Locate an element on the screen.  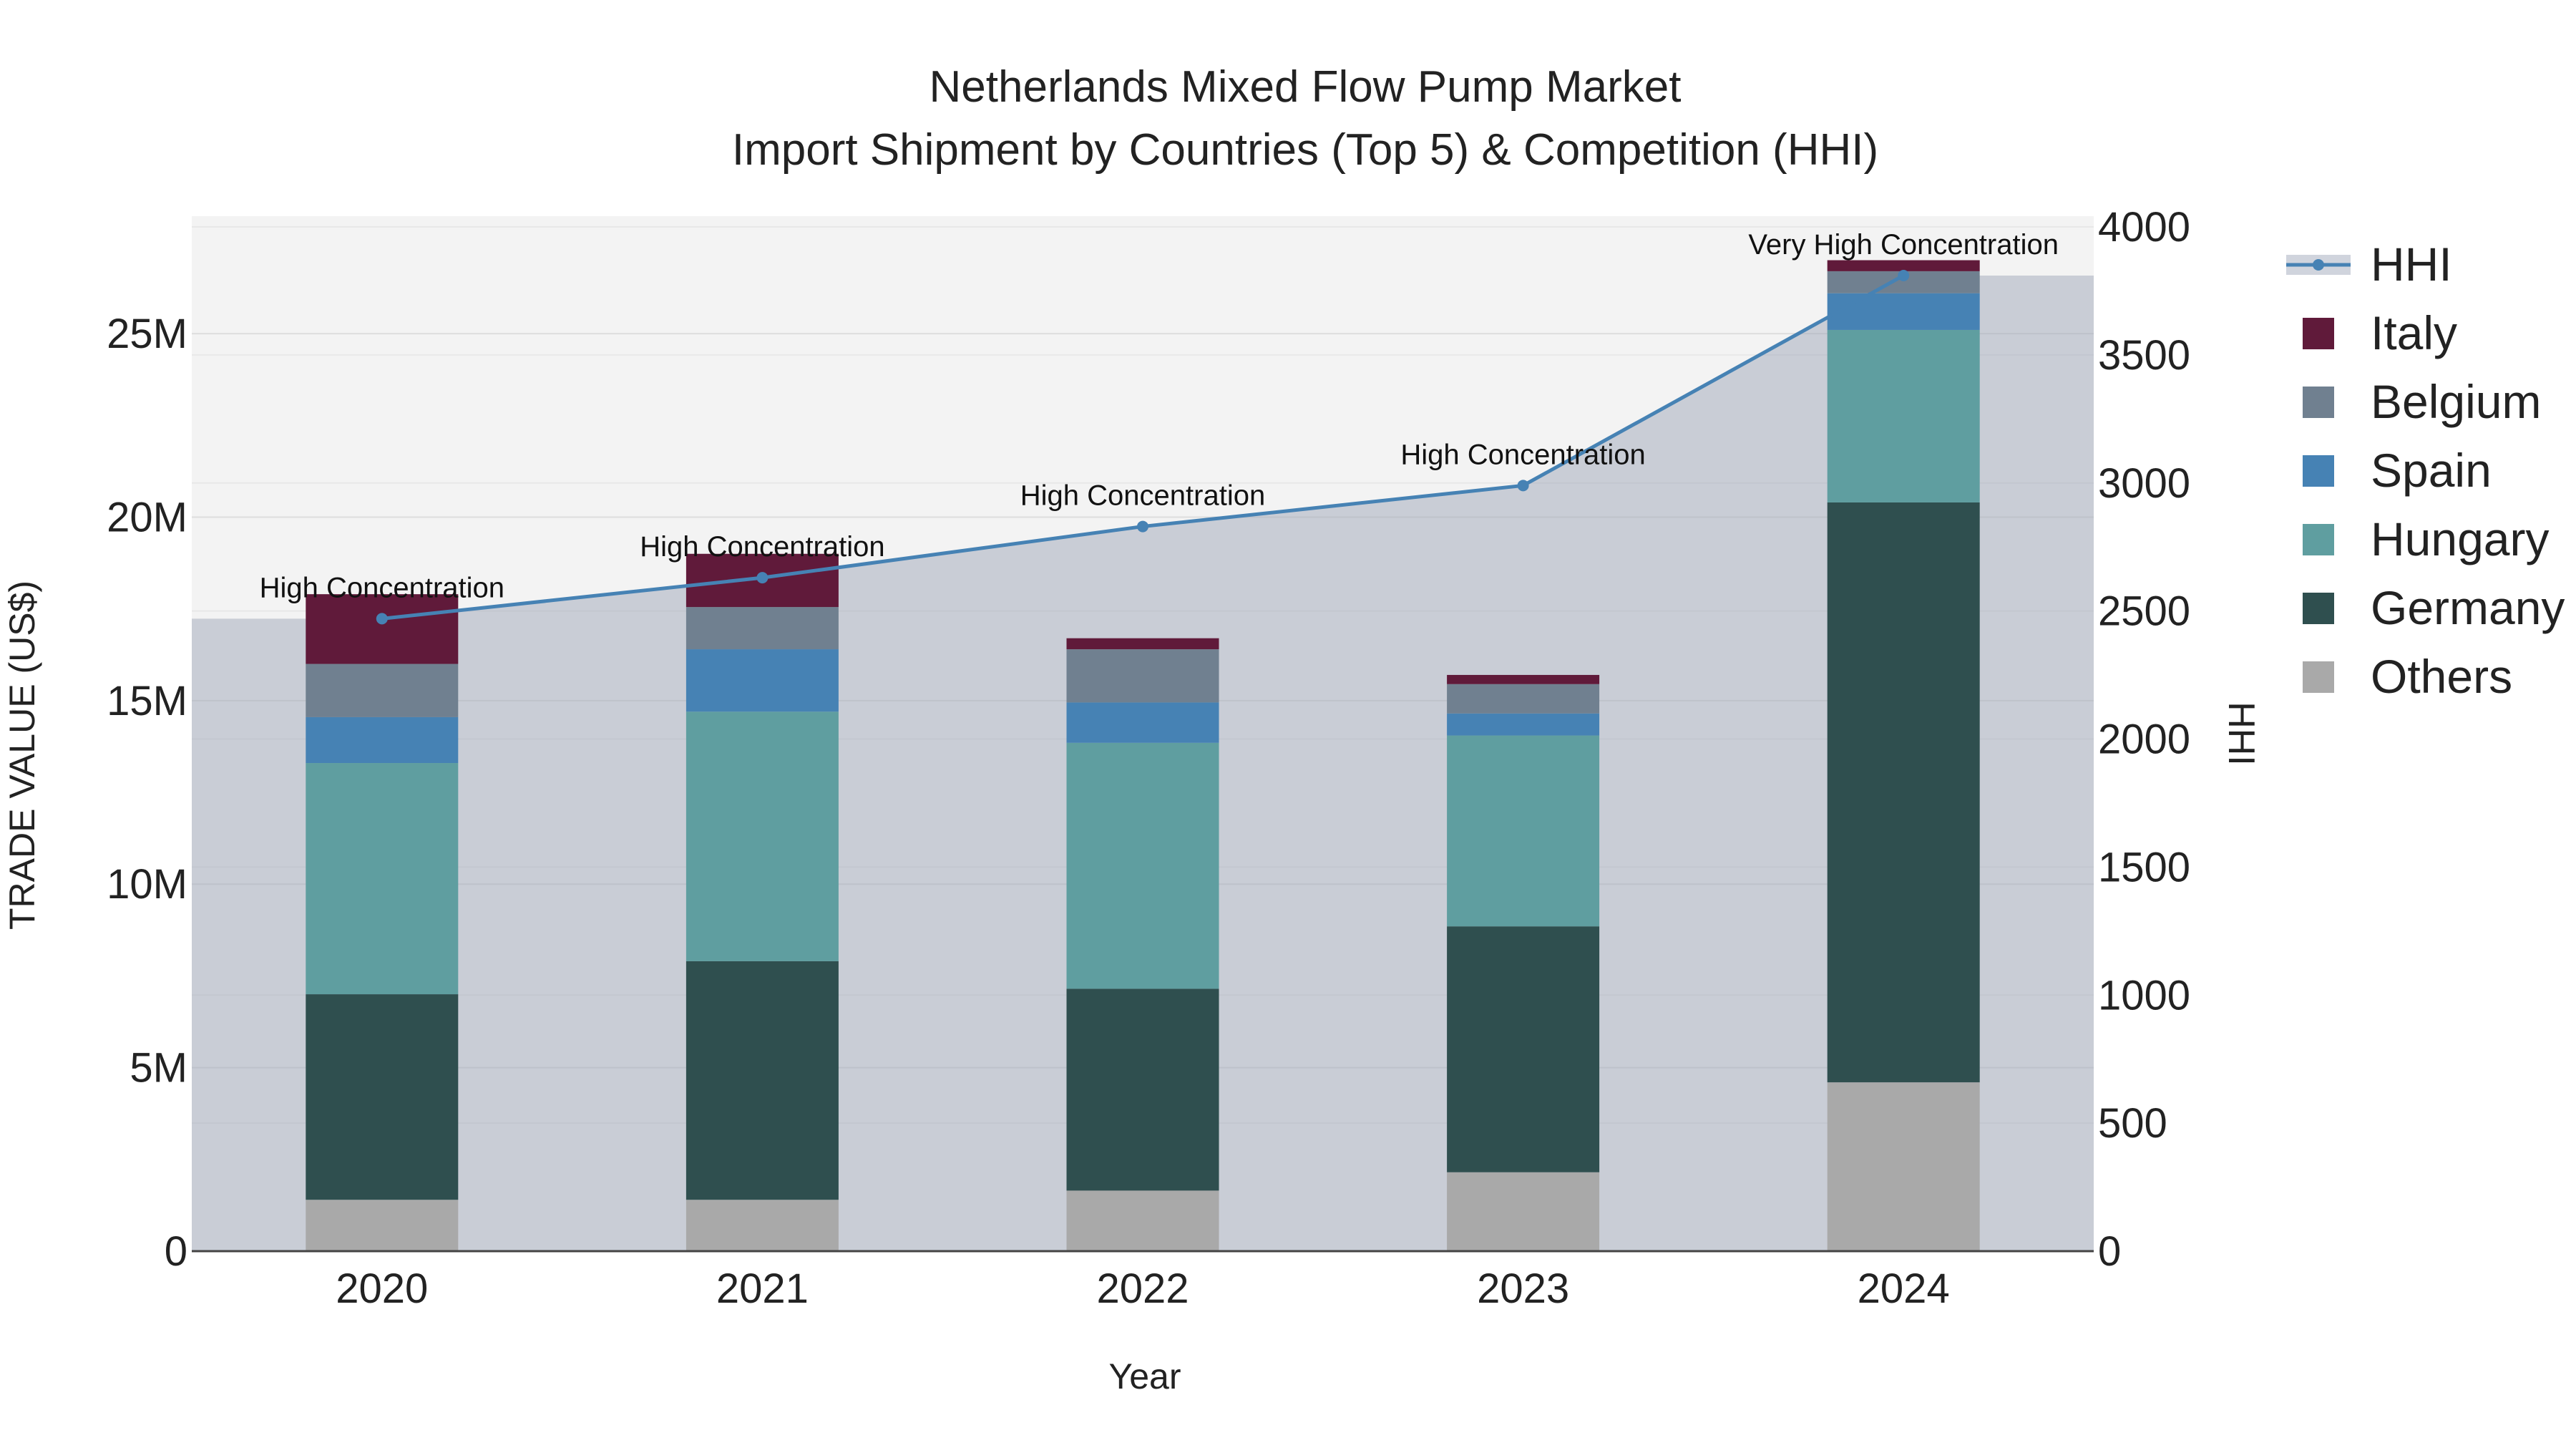
legend-label-italy: Italy is located at coordinates (2414, 332).